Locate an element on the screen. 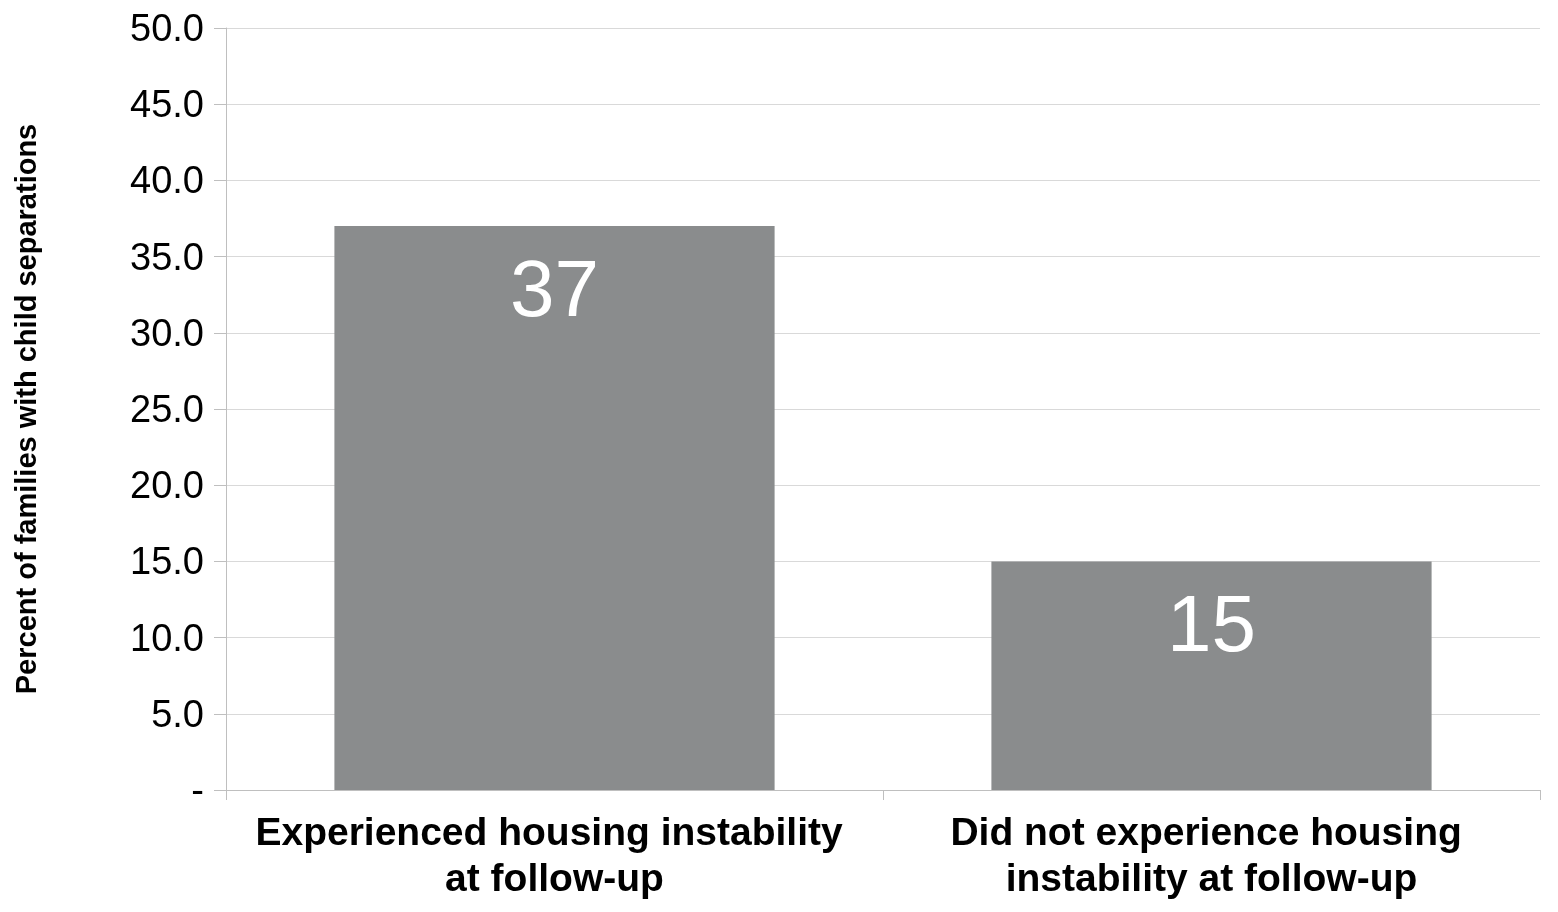 The height and width of the screenshot is (912, 1558). data-label: 15 is located at coordinates (1211, 623).